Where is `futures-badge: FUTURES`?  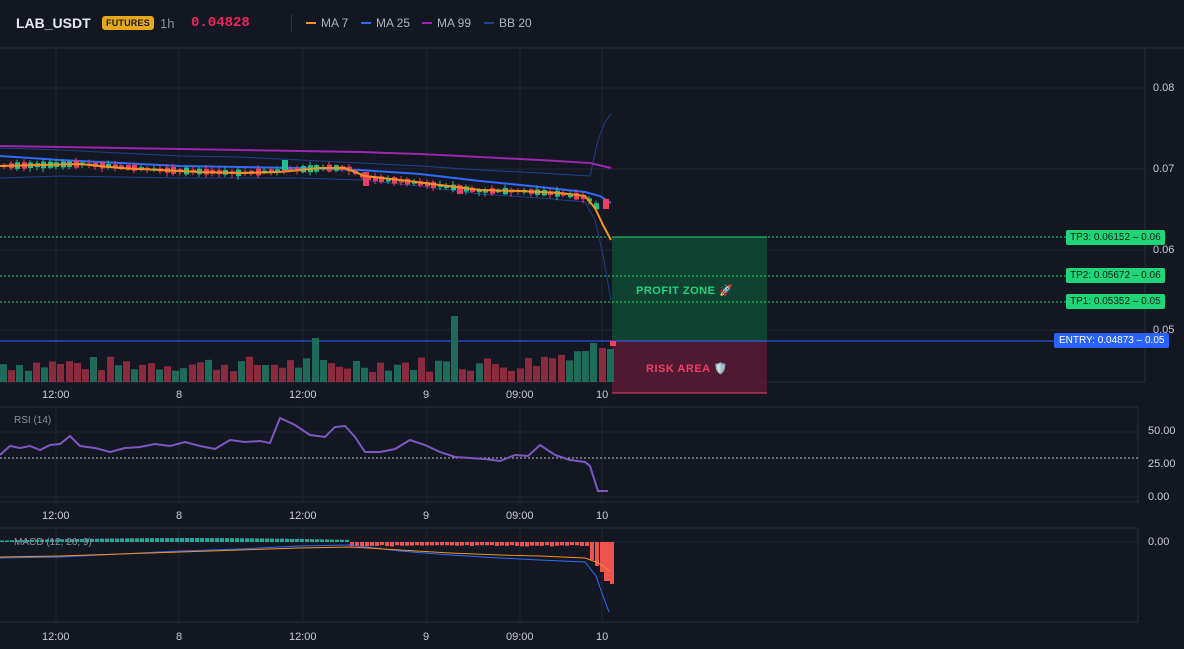
futures-badge: FUTURES is located at coordinates (128, 23).